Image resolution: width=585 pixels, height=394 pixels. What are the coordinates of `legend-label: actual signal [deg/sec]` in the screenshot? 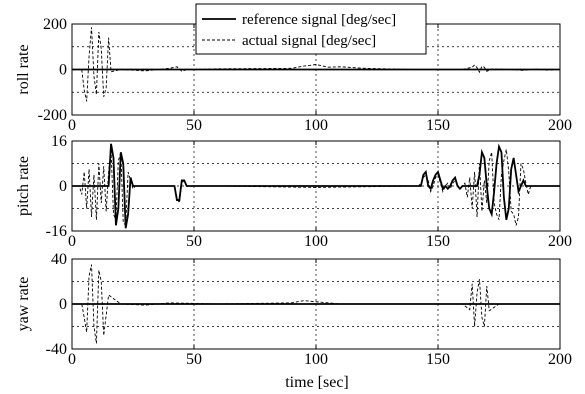 It's located at (309, 41).